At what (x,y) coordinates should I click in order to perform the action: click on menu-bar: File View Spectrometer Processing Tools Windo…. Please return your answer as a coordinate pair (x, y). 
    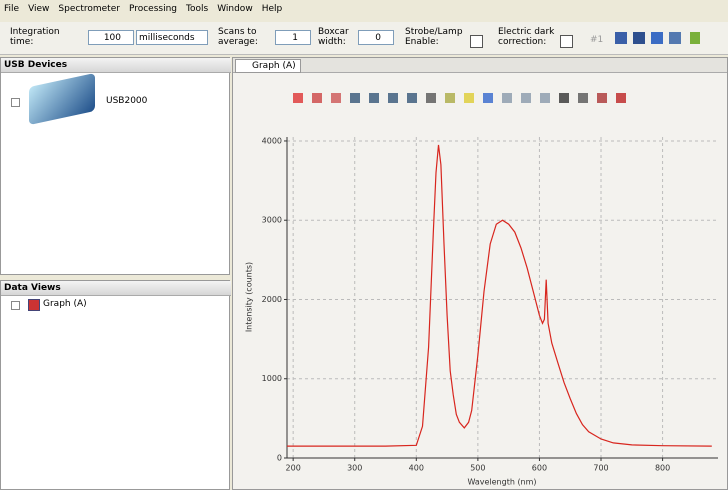
    Looking at the image, I should click on (147, 9).